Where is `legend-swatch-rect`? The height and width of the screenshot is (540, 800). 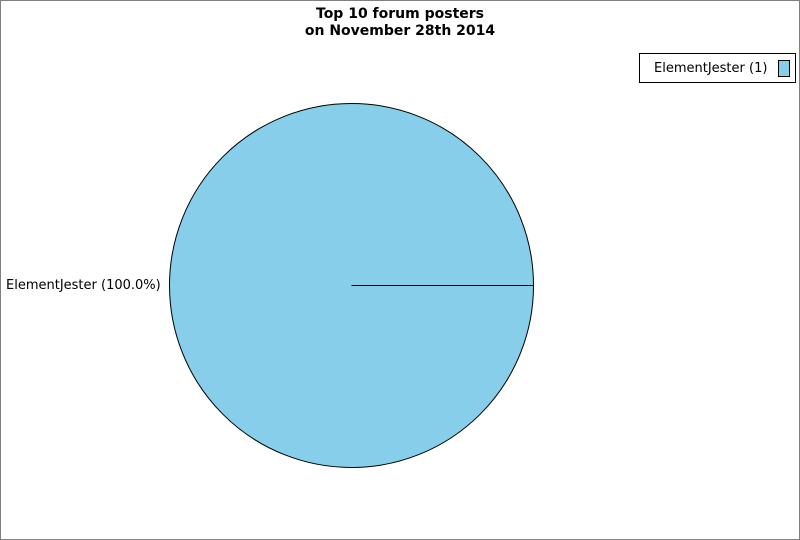 legend-swatch-rect is located at coordinates (784, 68).